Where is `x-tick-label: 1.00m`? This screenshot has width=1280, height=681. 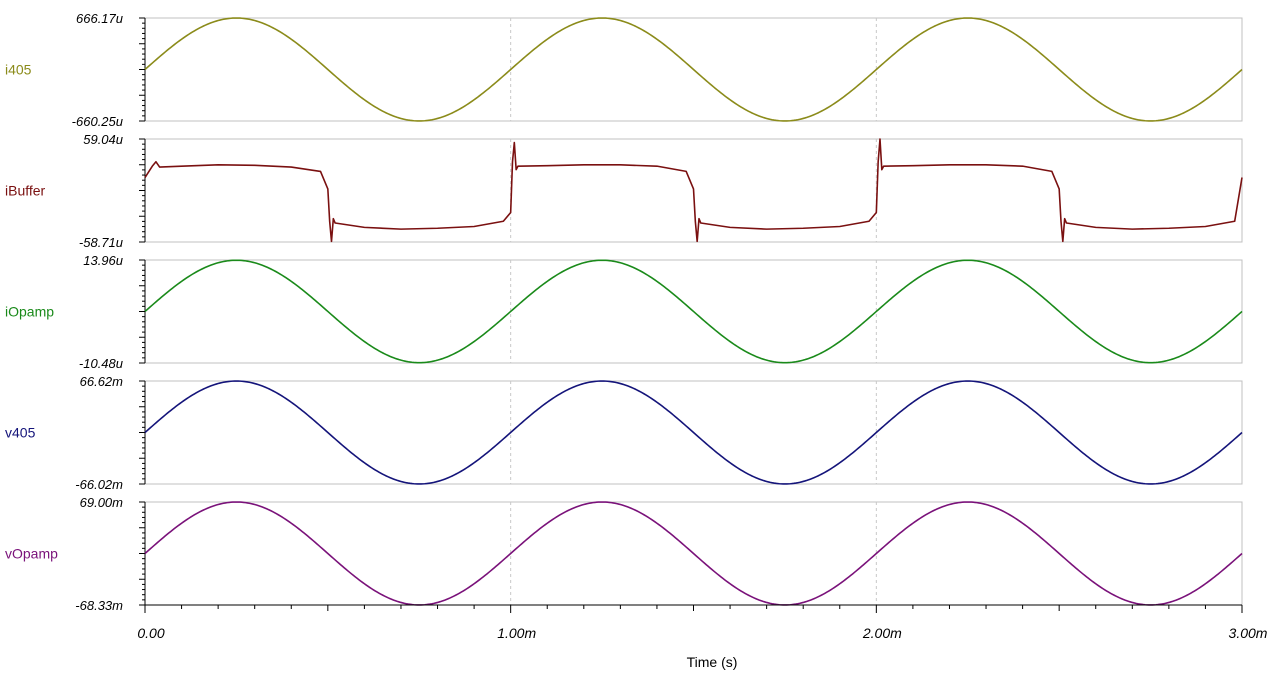
x-tick-label: 1.00m is located at coordinates (516, 633).